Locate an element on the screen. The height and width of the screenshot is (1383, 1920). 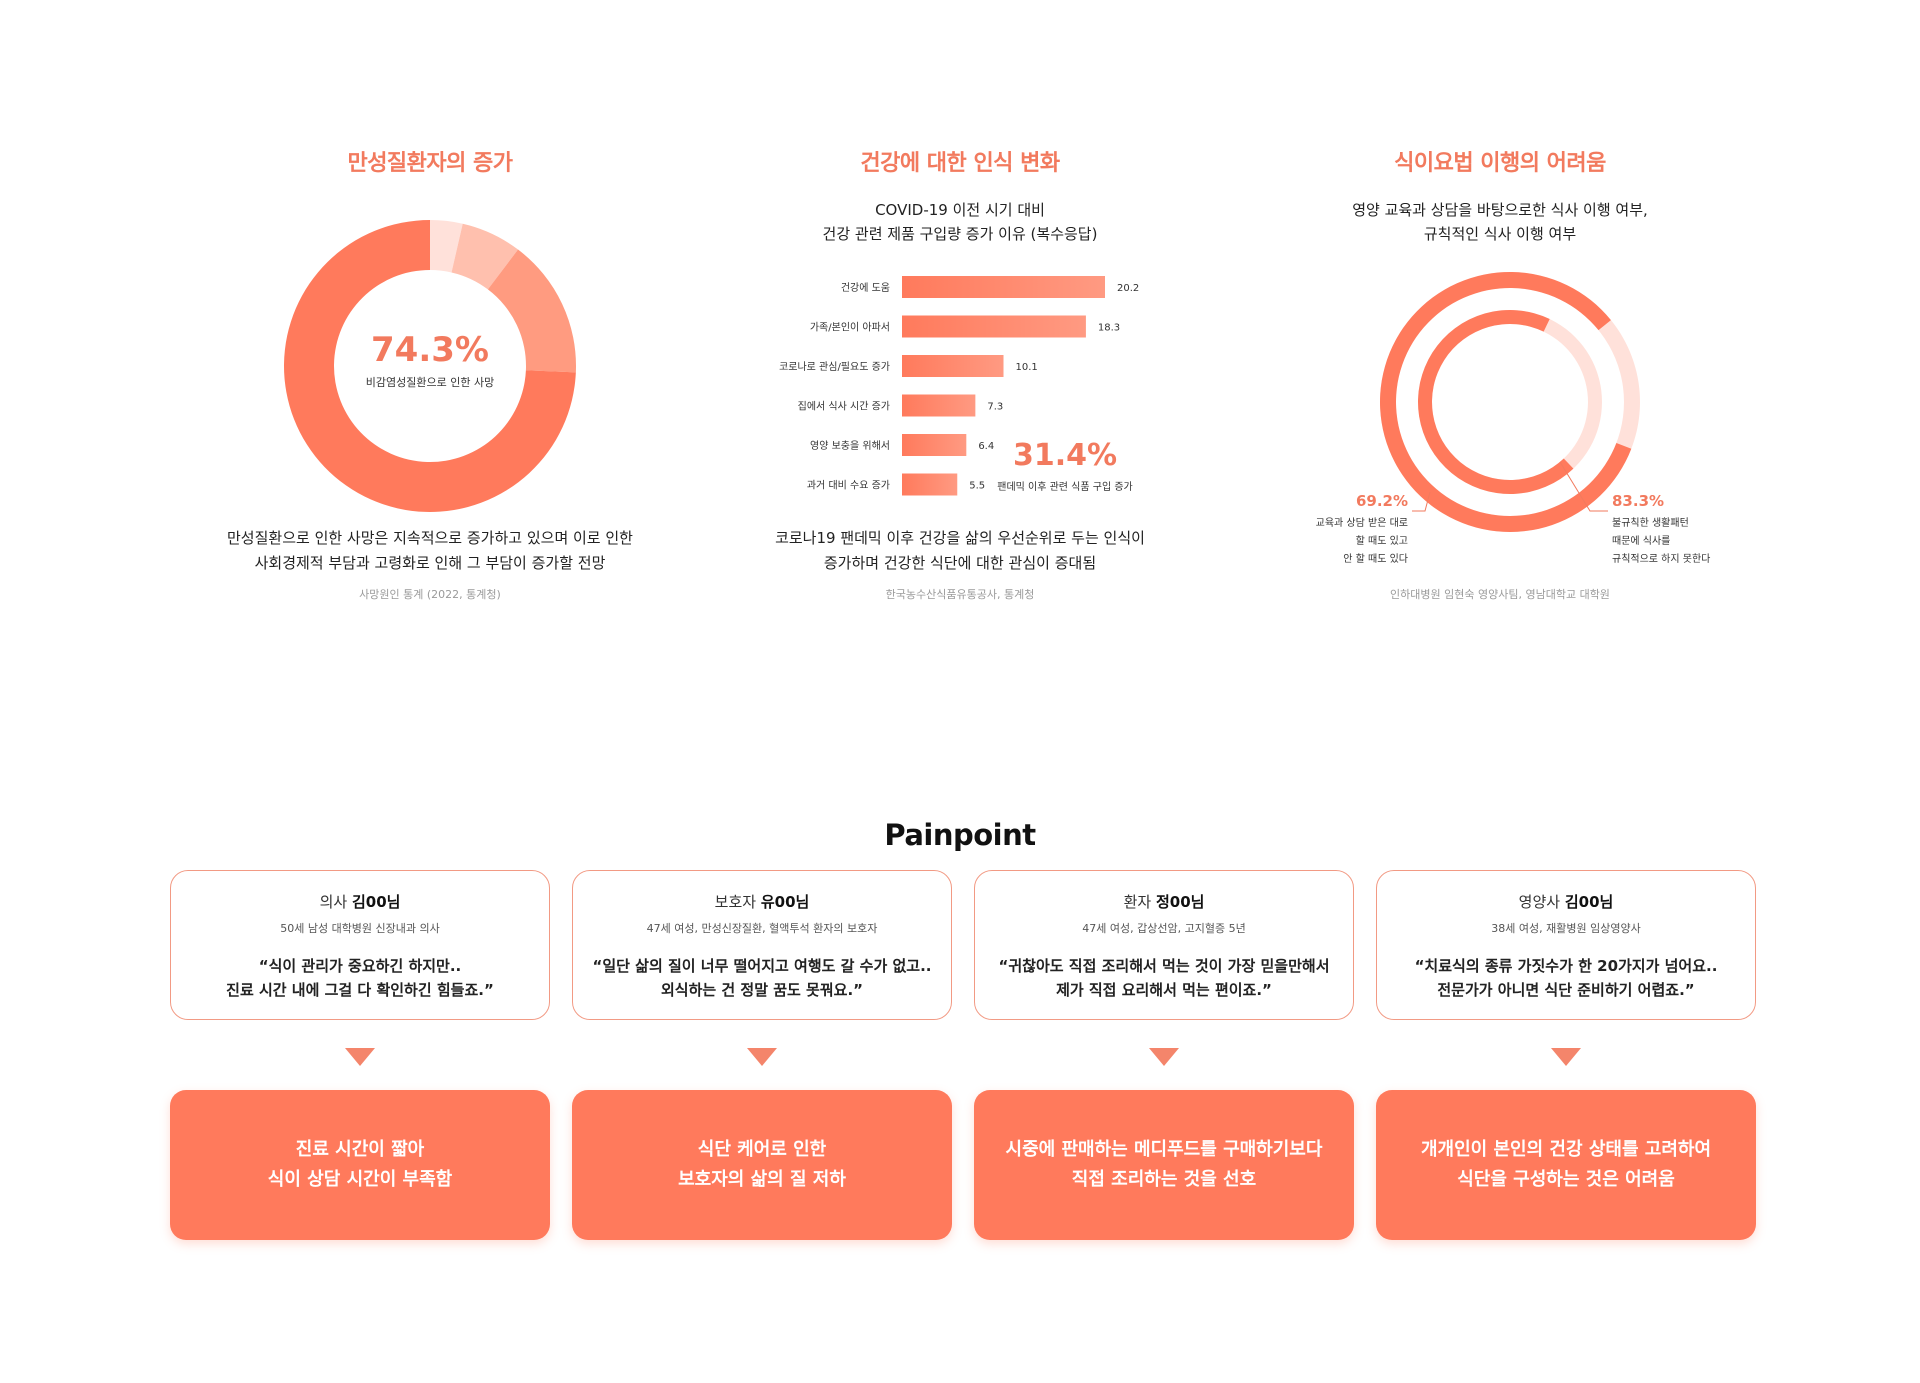
ring-left-label: 할 때도 있고 is located at coordinates (1382, 541).